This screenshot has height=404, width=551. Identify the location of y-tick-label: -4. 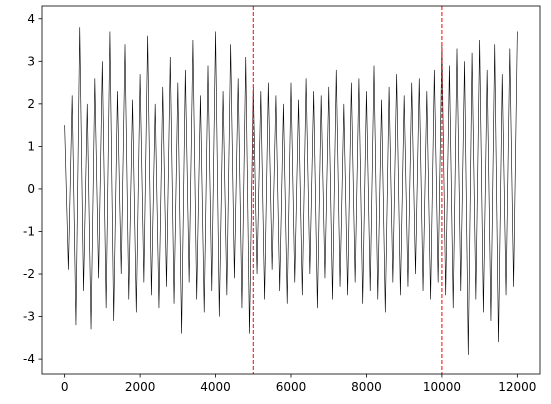
(29, 359).